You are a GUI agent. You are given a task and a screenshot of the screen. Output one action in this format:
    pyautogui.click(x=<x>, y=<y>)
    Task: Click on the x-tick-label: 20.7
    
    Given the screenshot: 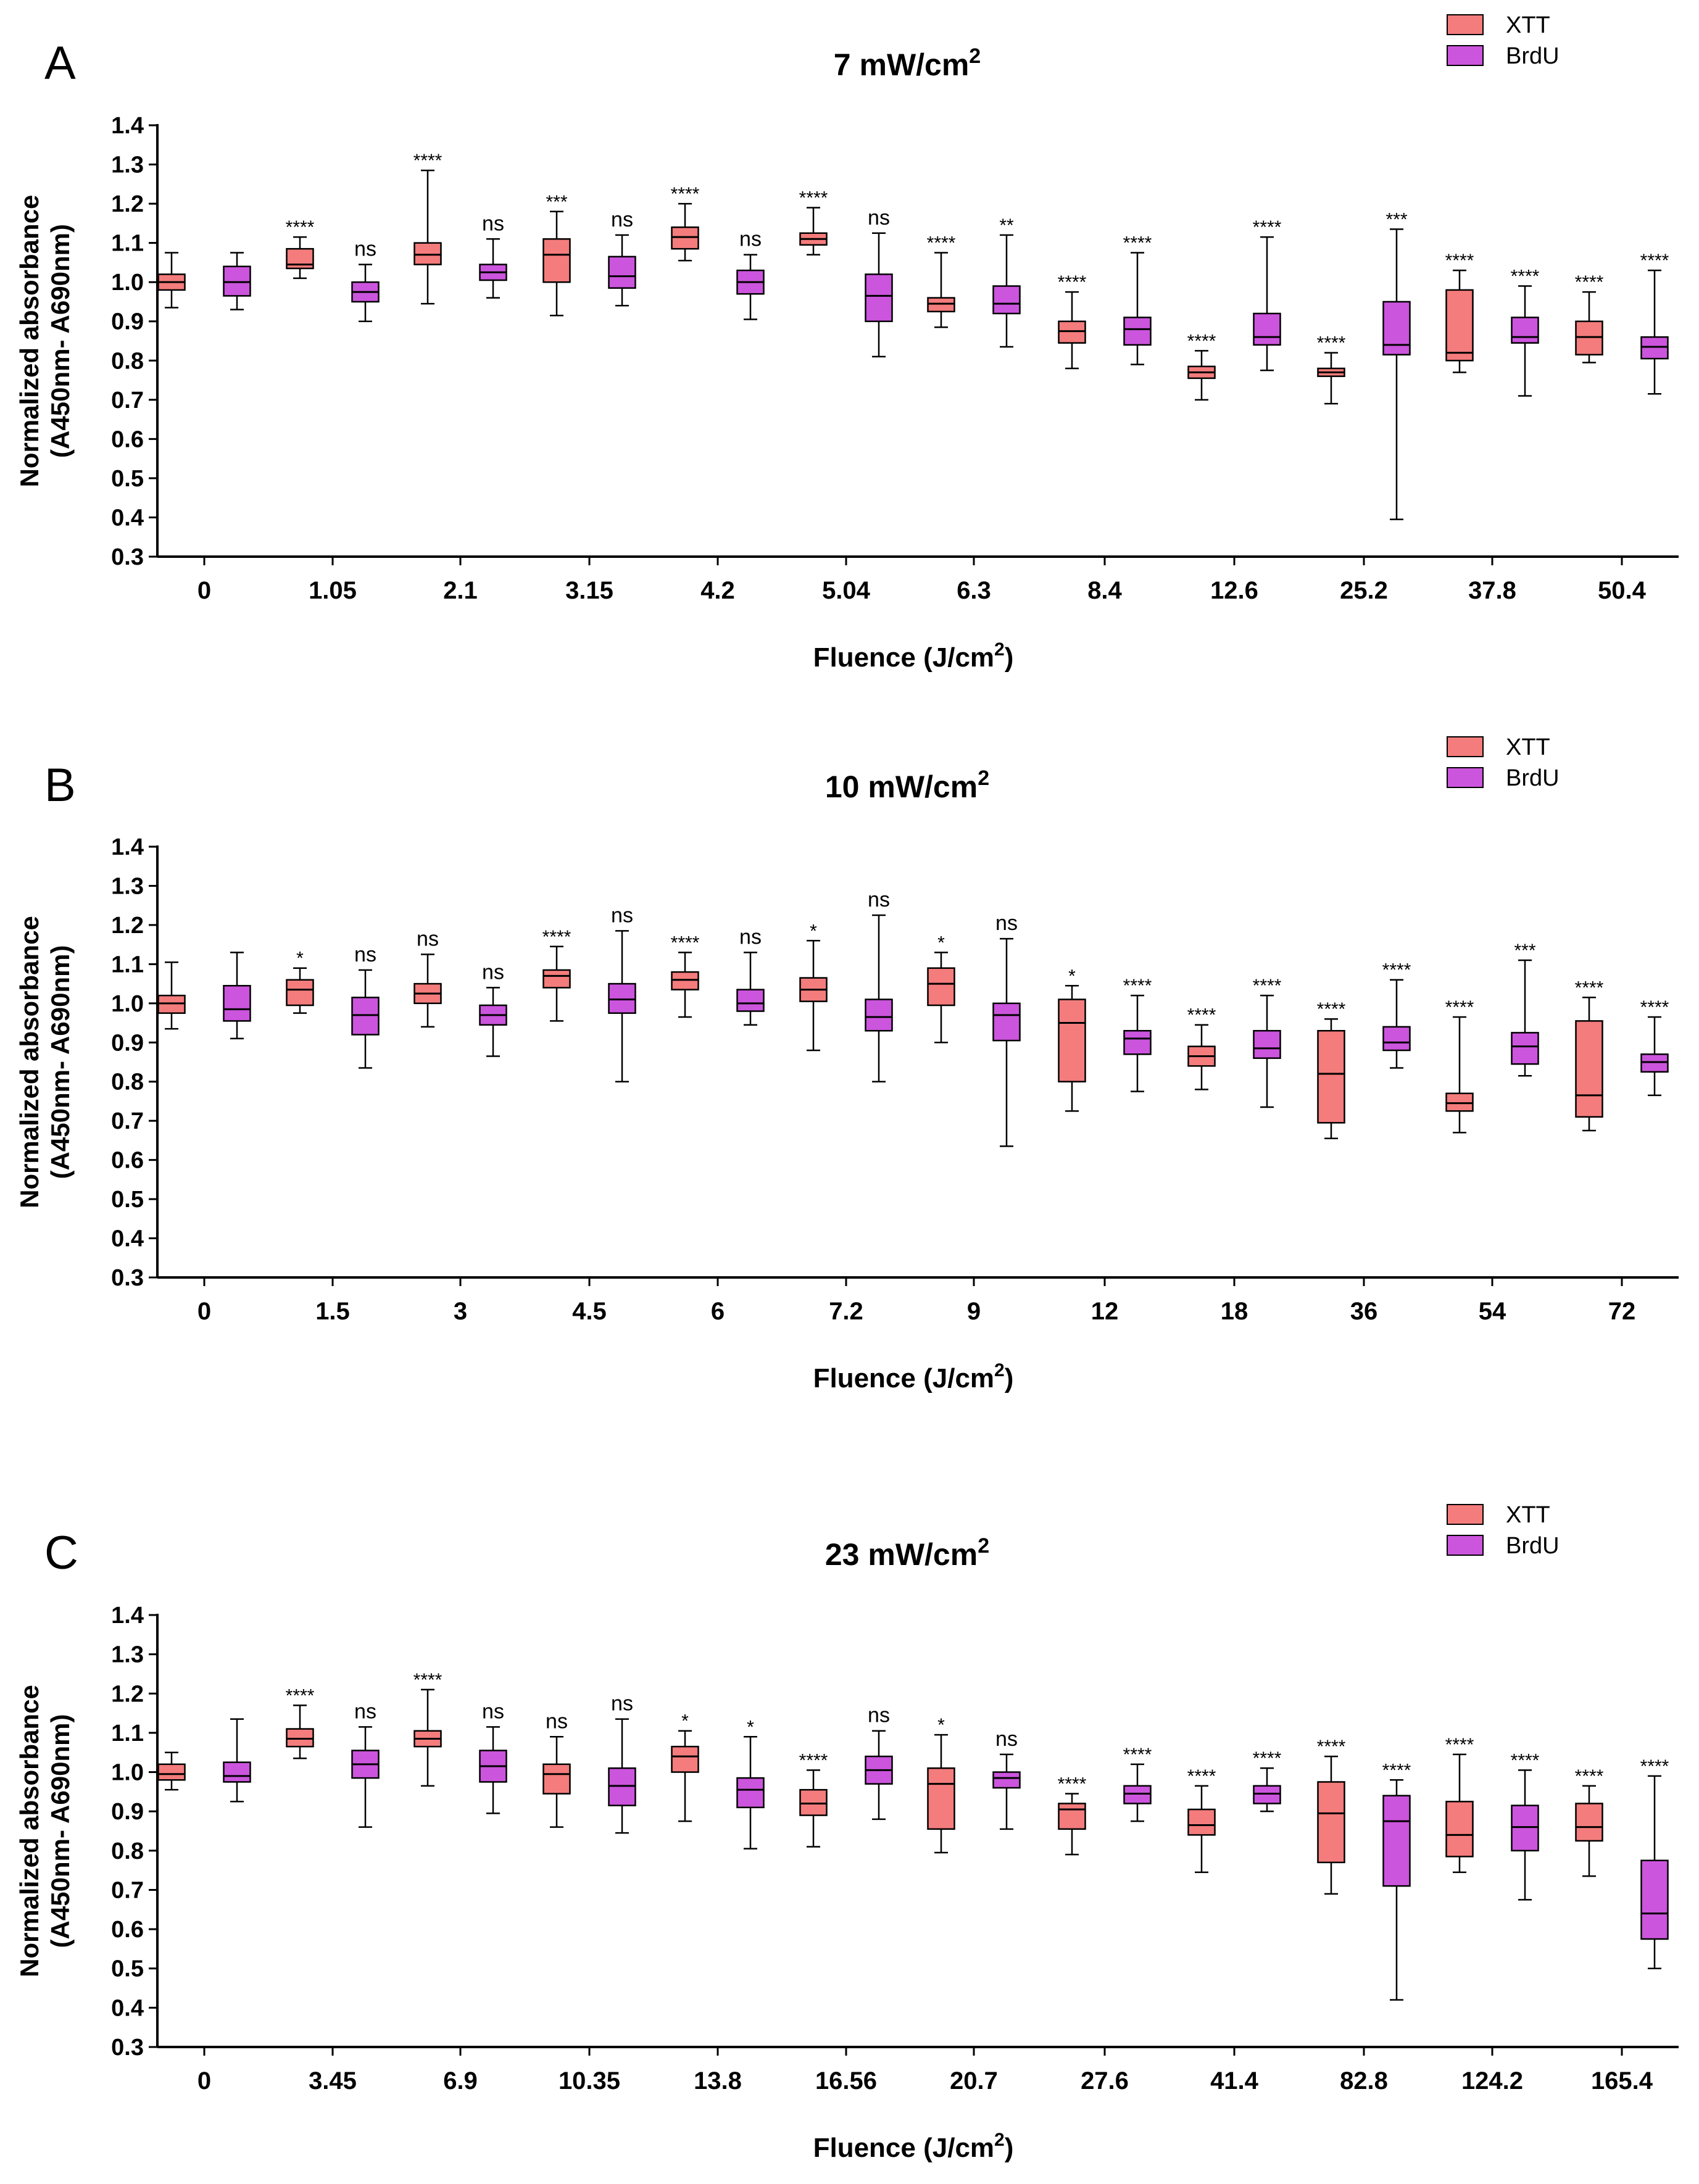 What is the action you would take?
    pyautogui.click(x=974, y=2081)
    